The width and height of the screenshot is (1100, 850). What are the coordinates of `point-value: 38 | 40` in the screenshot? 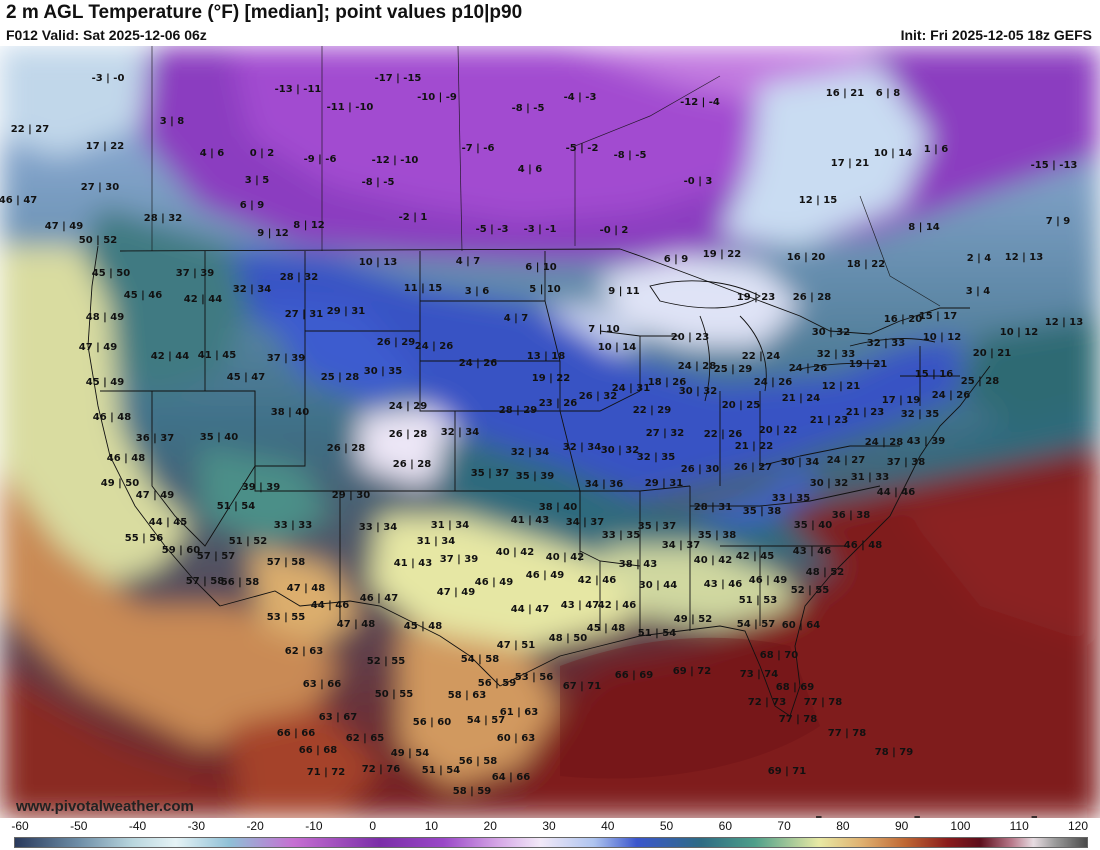 It's located at (290, 412).